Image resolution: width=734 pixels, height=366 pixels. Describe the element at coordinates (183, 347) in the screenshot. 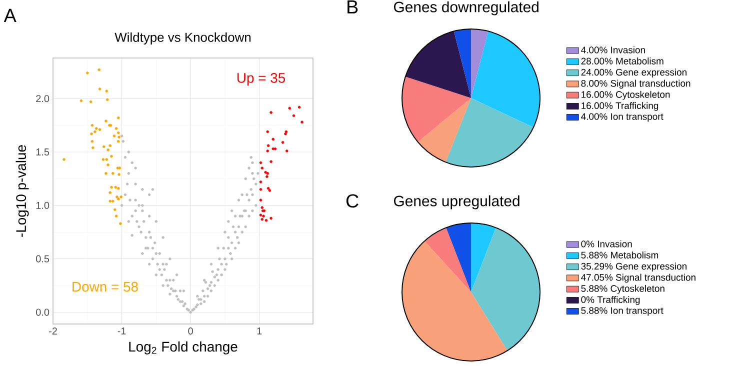

I see `x-axis-title: Log$_{2}$ Fold change` at that location.